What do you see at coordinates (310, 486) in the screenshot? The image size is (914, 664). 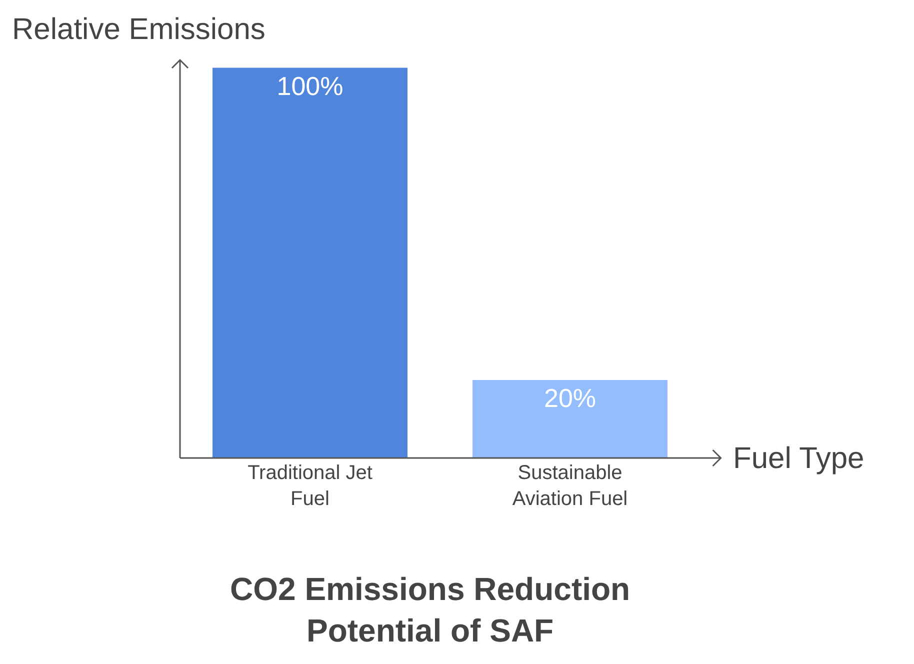 I see `x-tick-label: Traditional Jet Fuel` at bounding box center [310, 486].